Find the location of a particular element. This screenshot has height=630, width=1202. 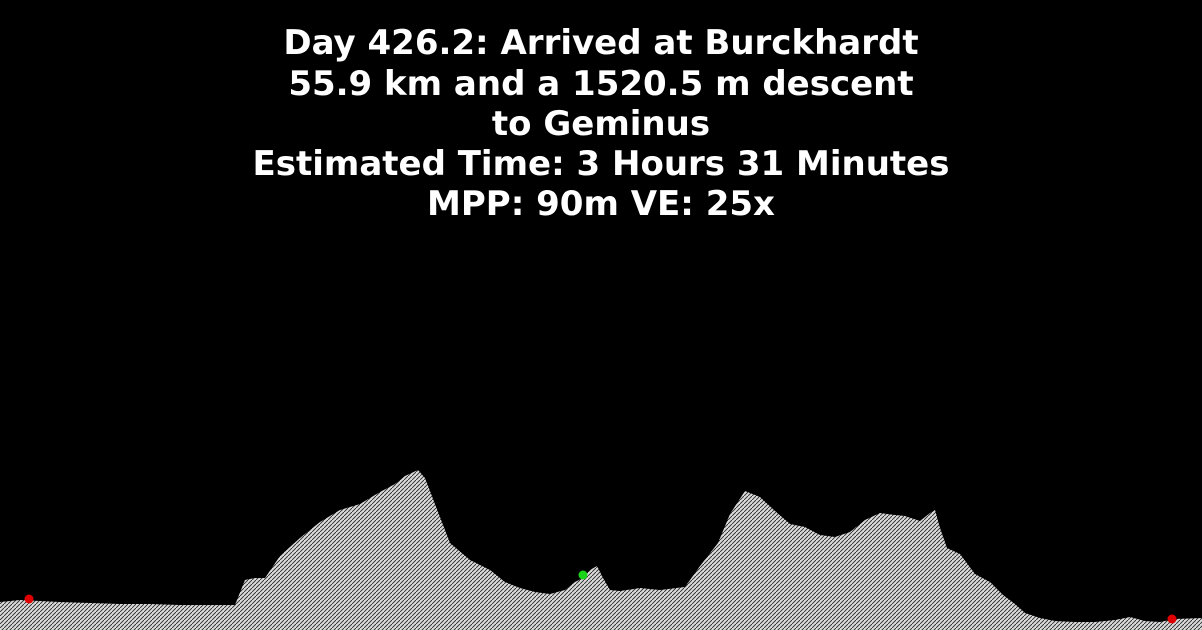

end-endpoint-marker is located at coordinates (1172, 619).